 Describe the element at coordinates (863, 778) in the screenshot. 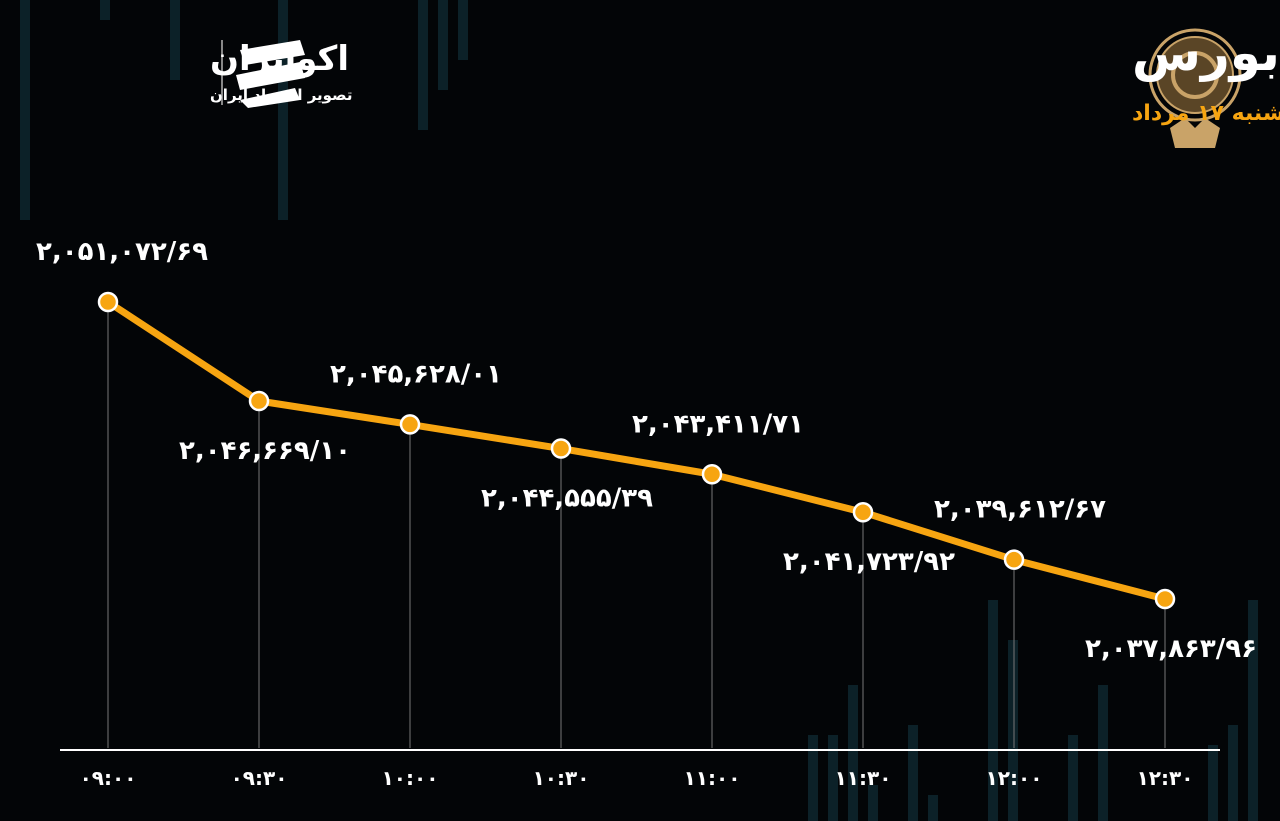

I see `x-tick-label: ۱۱:۳۰` at that location.